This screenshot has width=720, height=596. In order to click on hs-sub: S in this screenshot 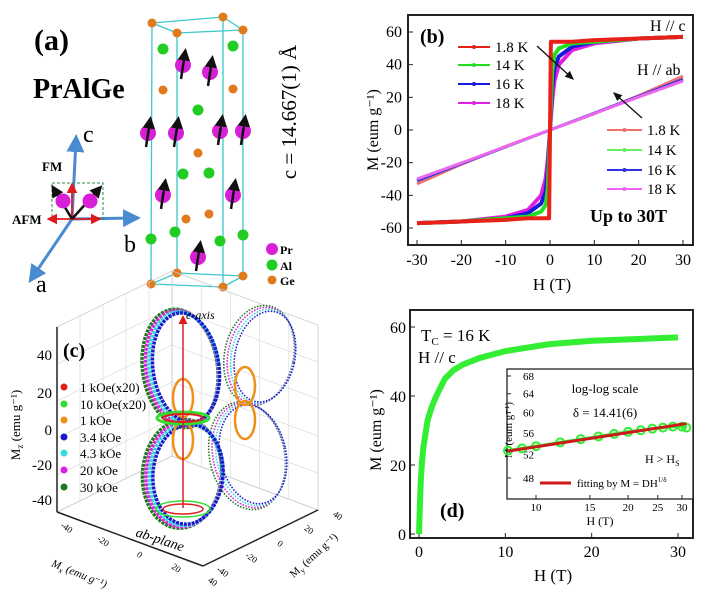, I will do `click(677, 463)`.